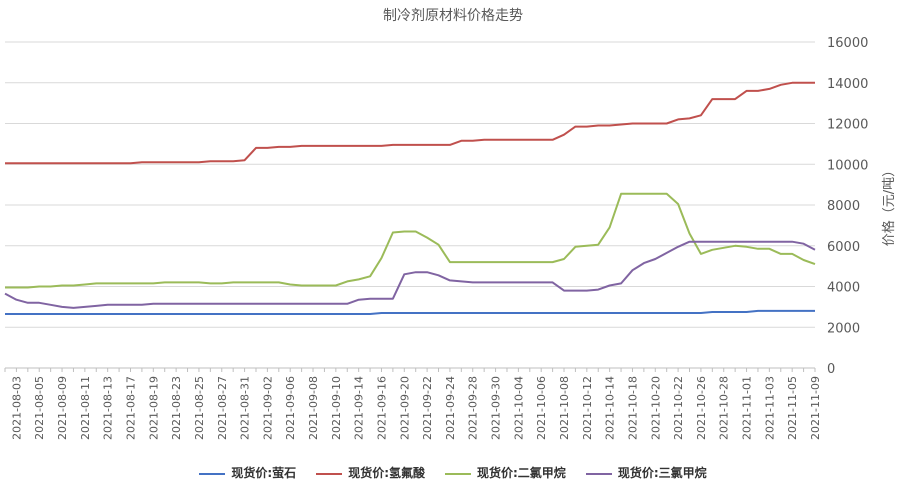 This screenshot has height=495, width=906. What do you see at coordinates (62, 408) in the screenshot?
I see `x-tick-label: 2021-08-09` at bounding box center [62, 408].